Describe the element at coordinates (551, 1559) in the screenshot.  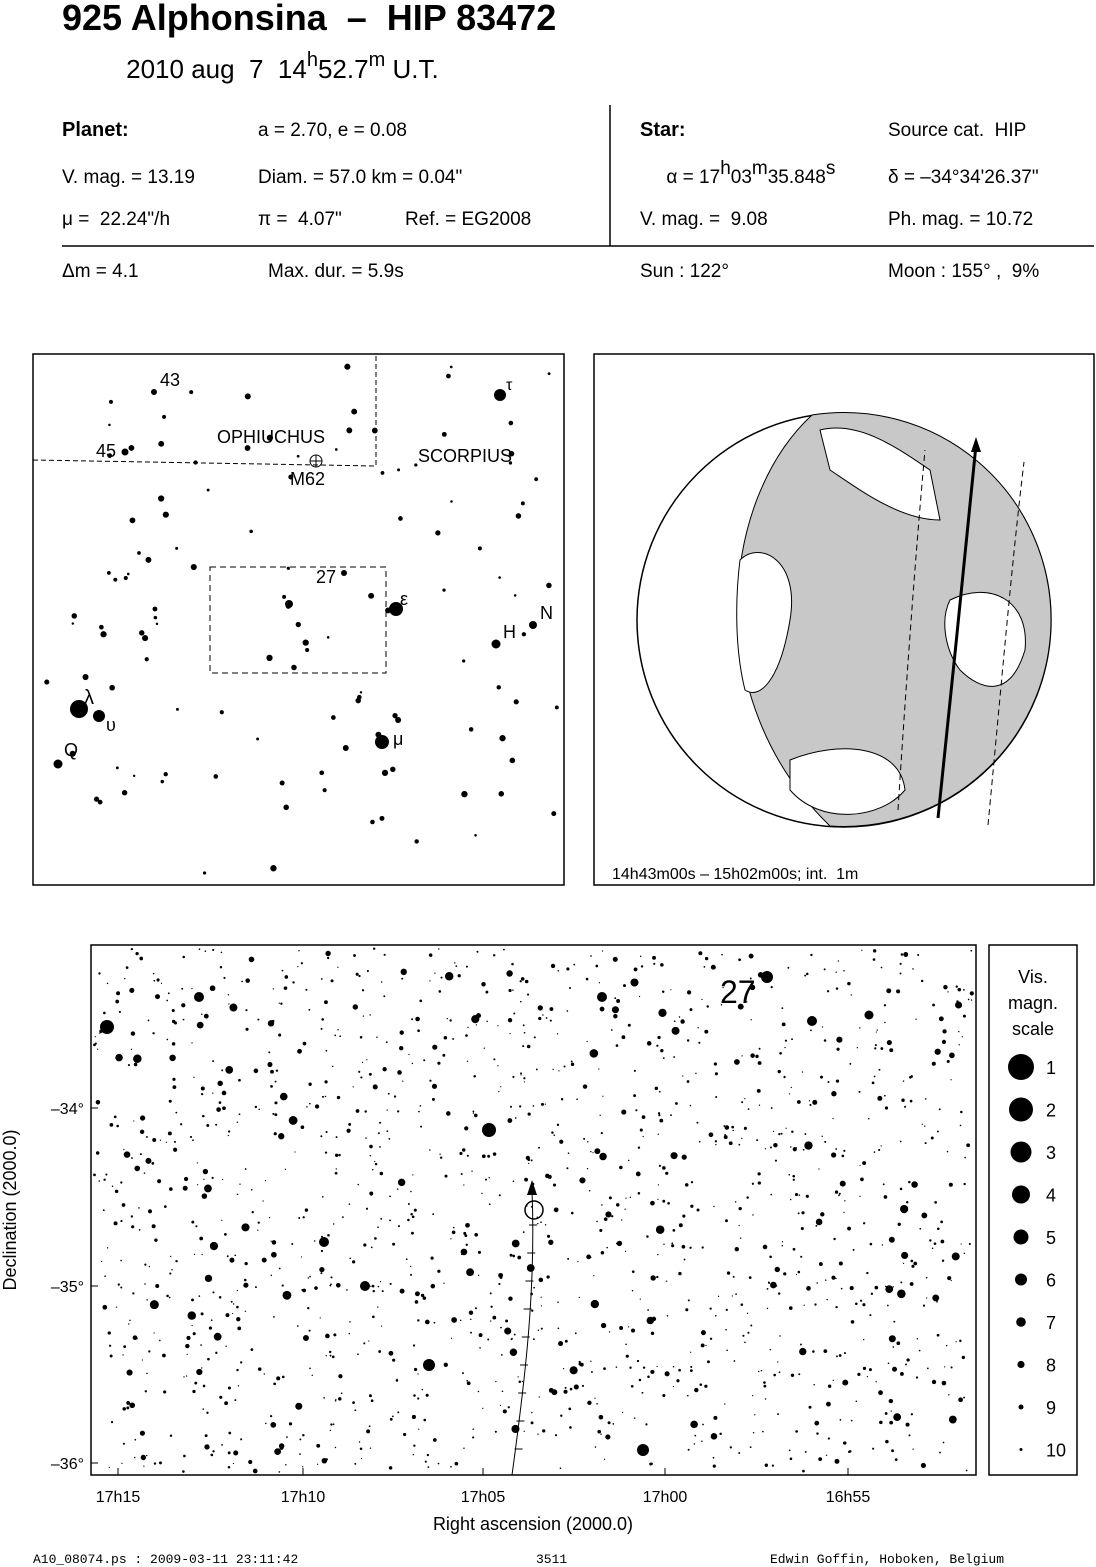
I see `footer-page: 3511` at that location.